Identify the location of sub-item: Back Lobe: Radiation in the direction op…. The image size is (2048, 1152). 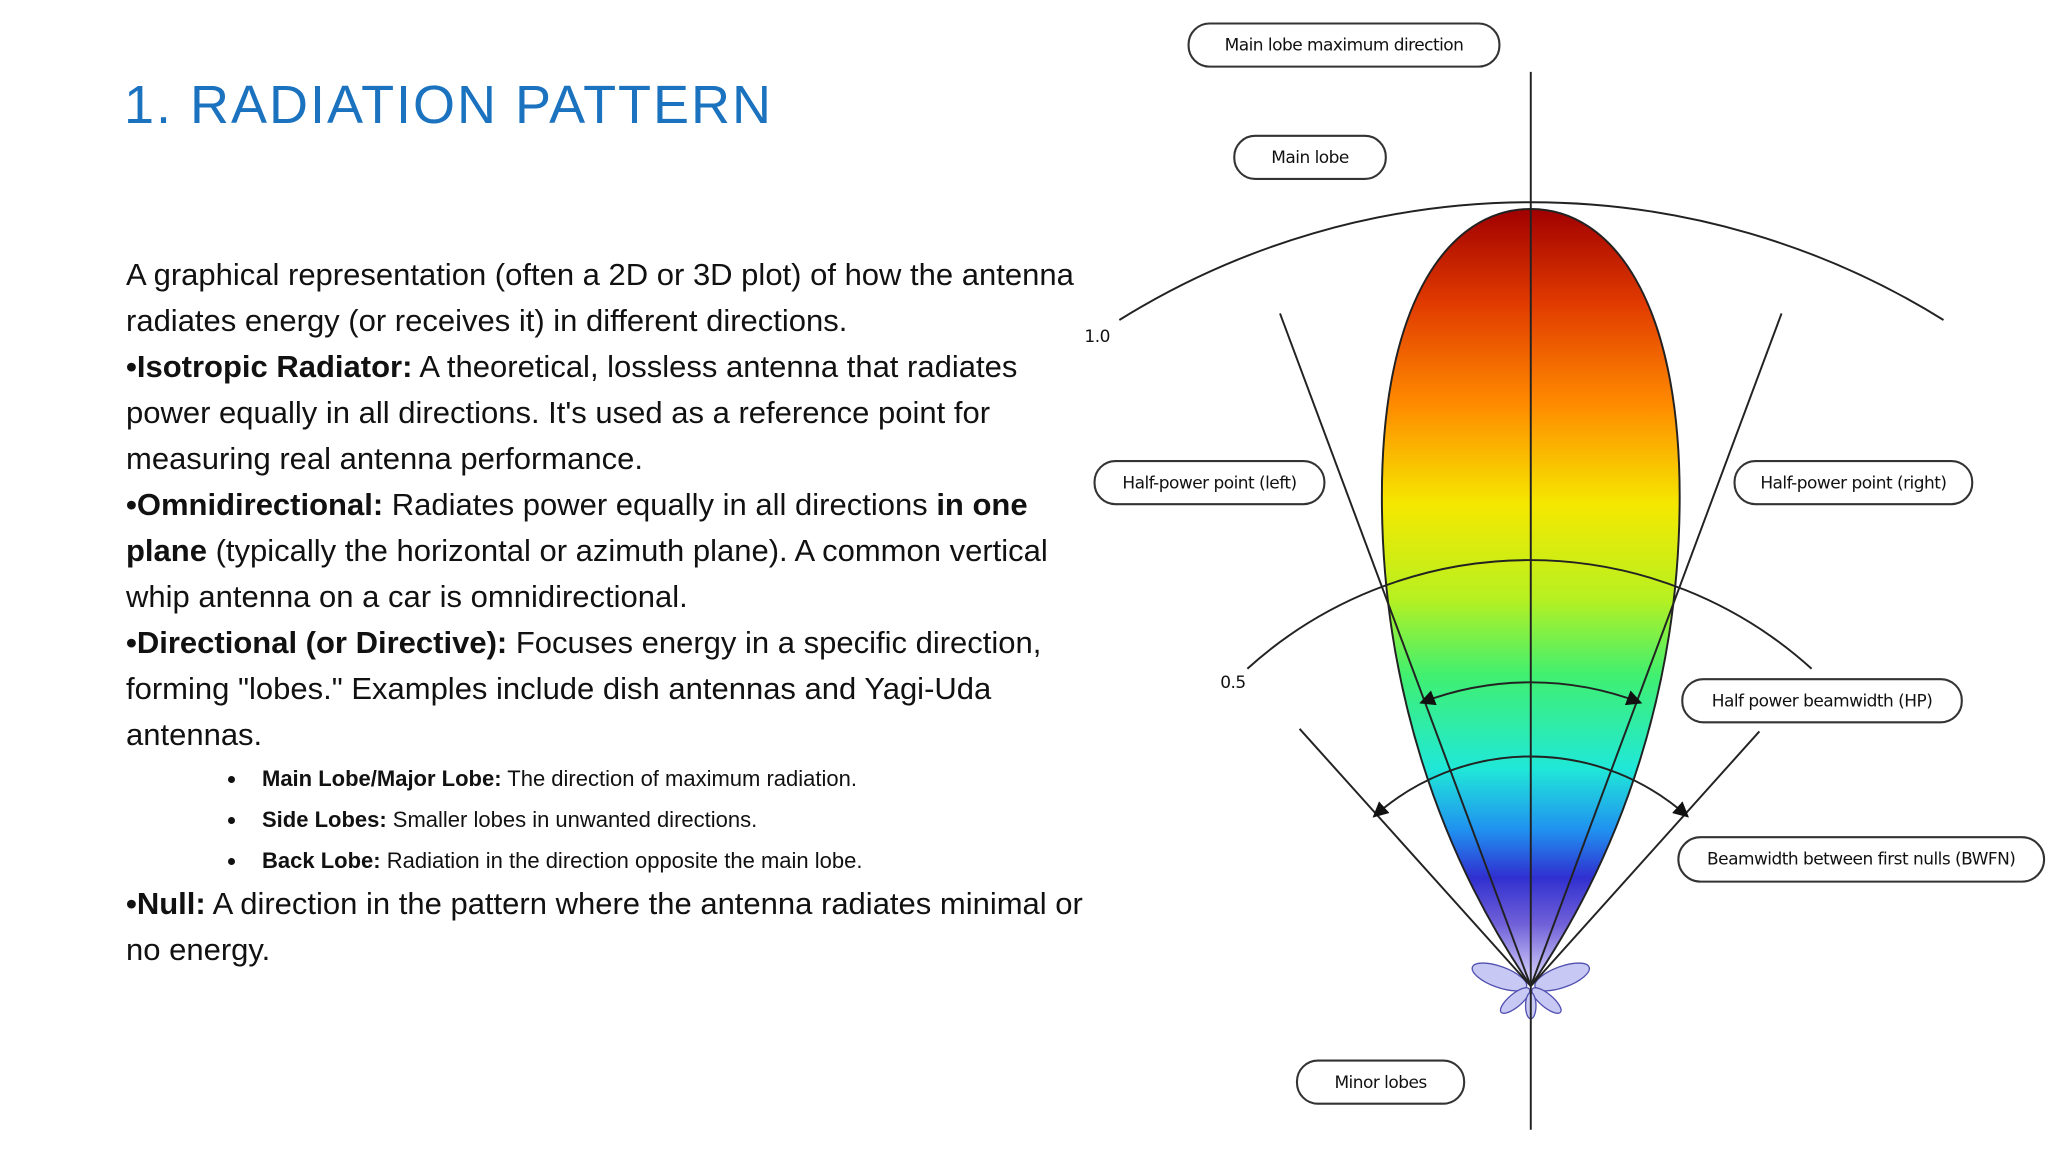
(667, 860).